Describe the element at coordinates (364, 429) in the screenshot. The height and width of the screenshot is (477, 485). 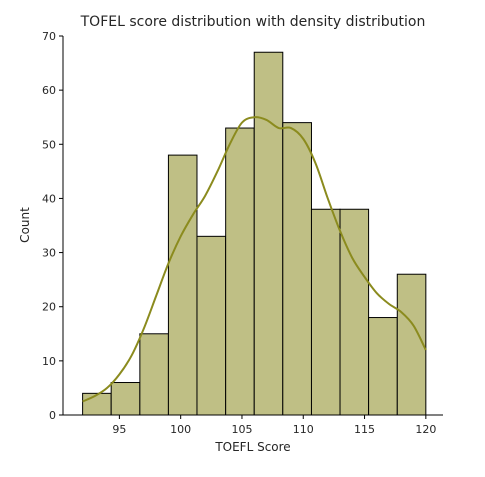
I see `x-tick-label: 115` at that location.